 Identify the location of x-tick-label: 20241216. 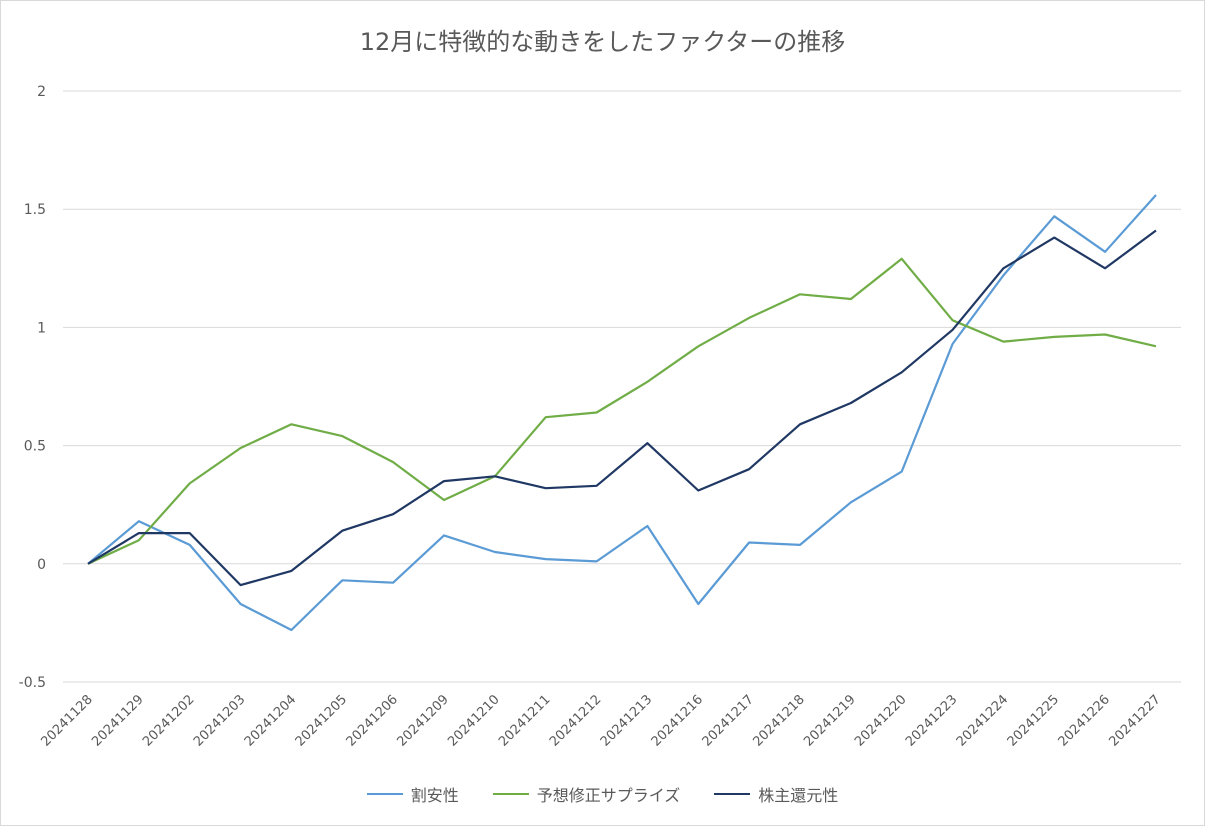
(677, 720).